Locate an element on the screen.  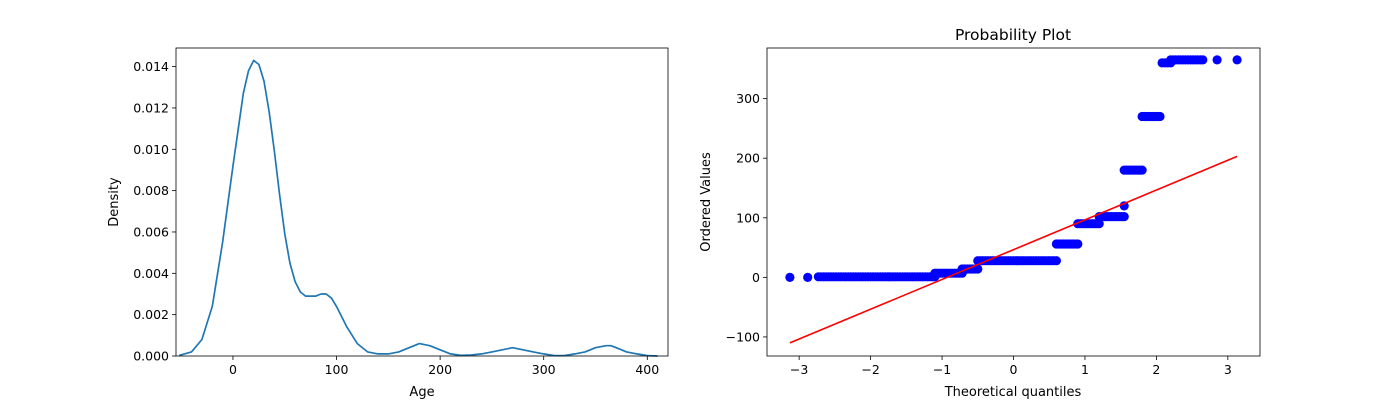
x-tick-label: 2 is located at coordinates (1156, 369).